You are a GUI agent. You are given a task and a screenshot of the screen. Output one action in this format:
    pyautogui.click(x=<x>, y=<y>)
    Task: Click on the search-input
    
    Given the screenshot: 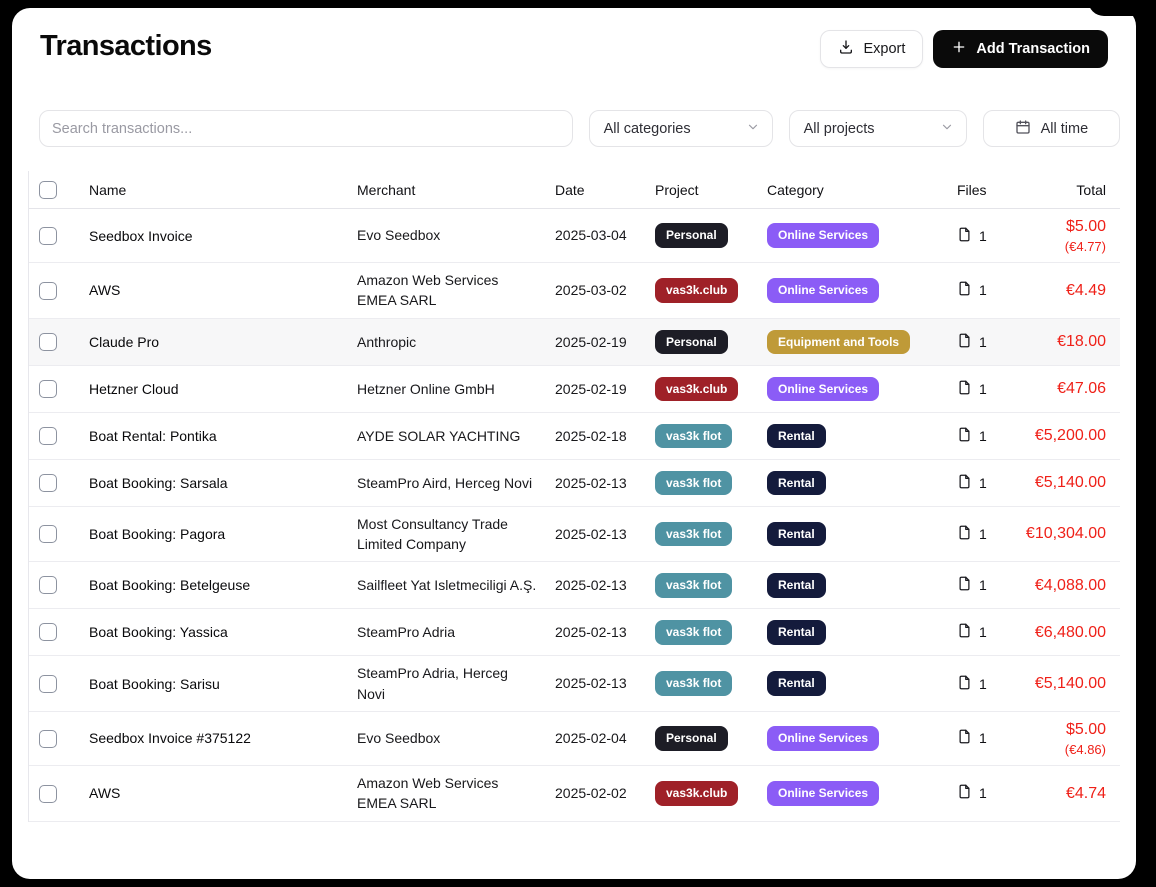 What is the action you would take?
    pyautogui.click(x=306, y=128)
    